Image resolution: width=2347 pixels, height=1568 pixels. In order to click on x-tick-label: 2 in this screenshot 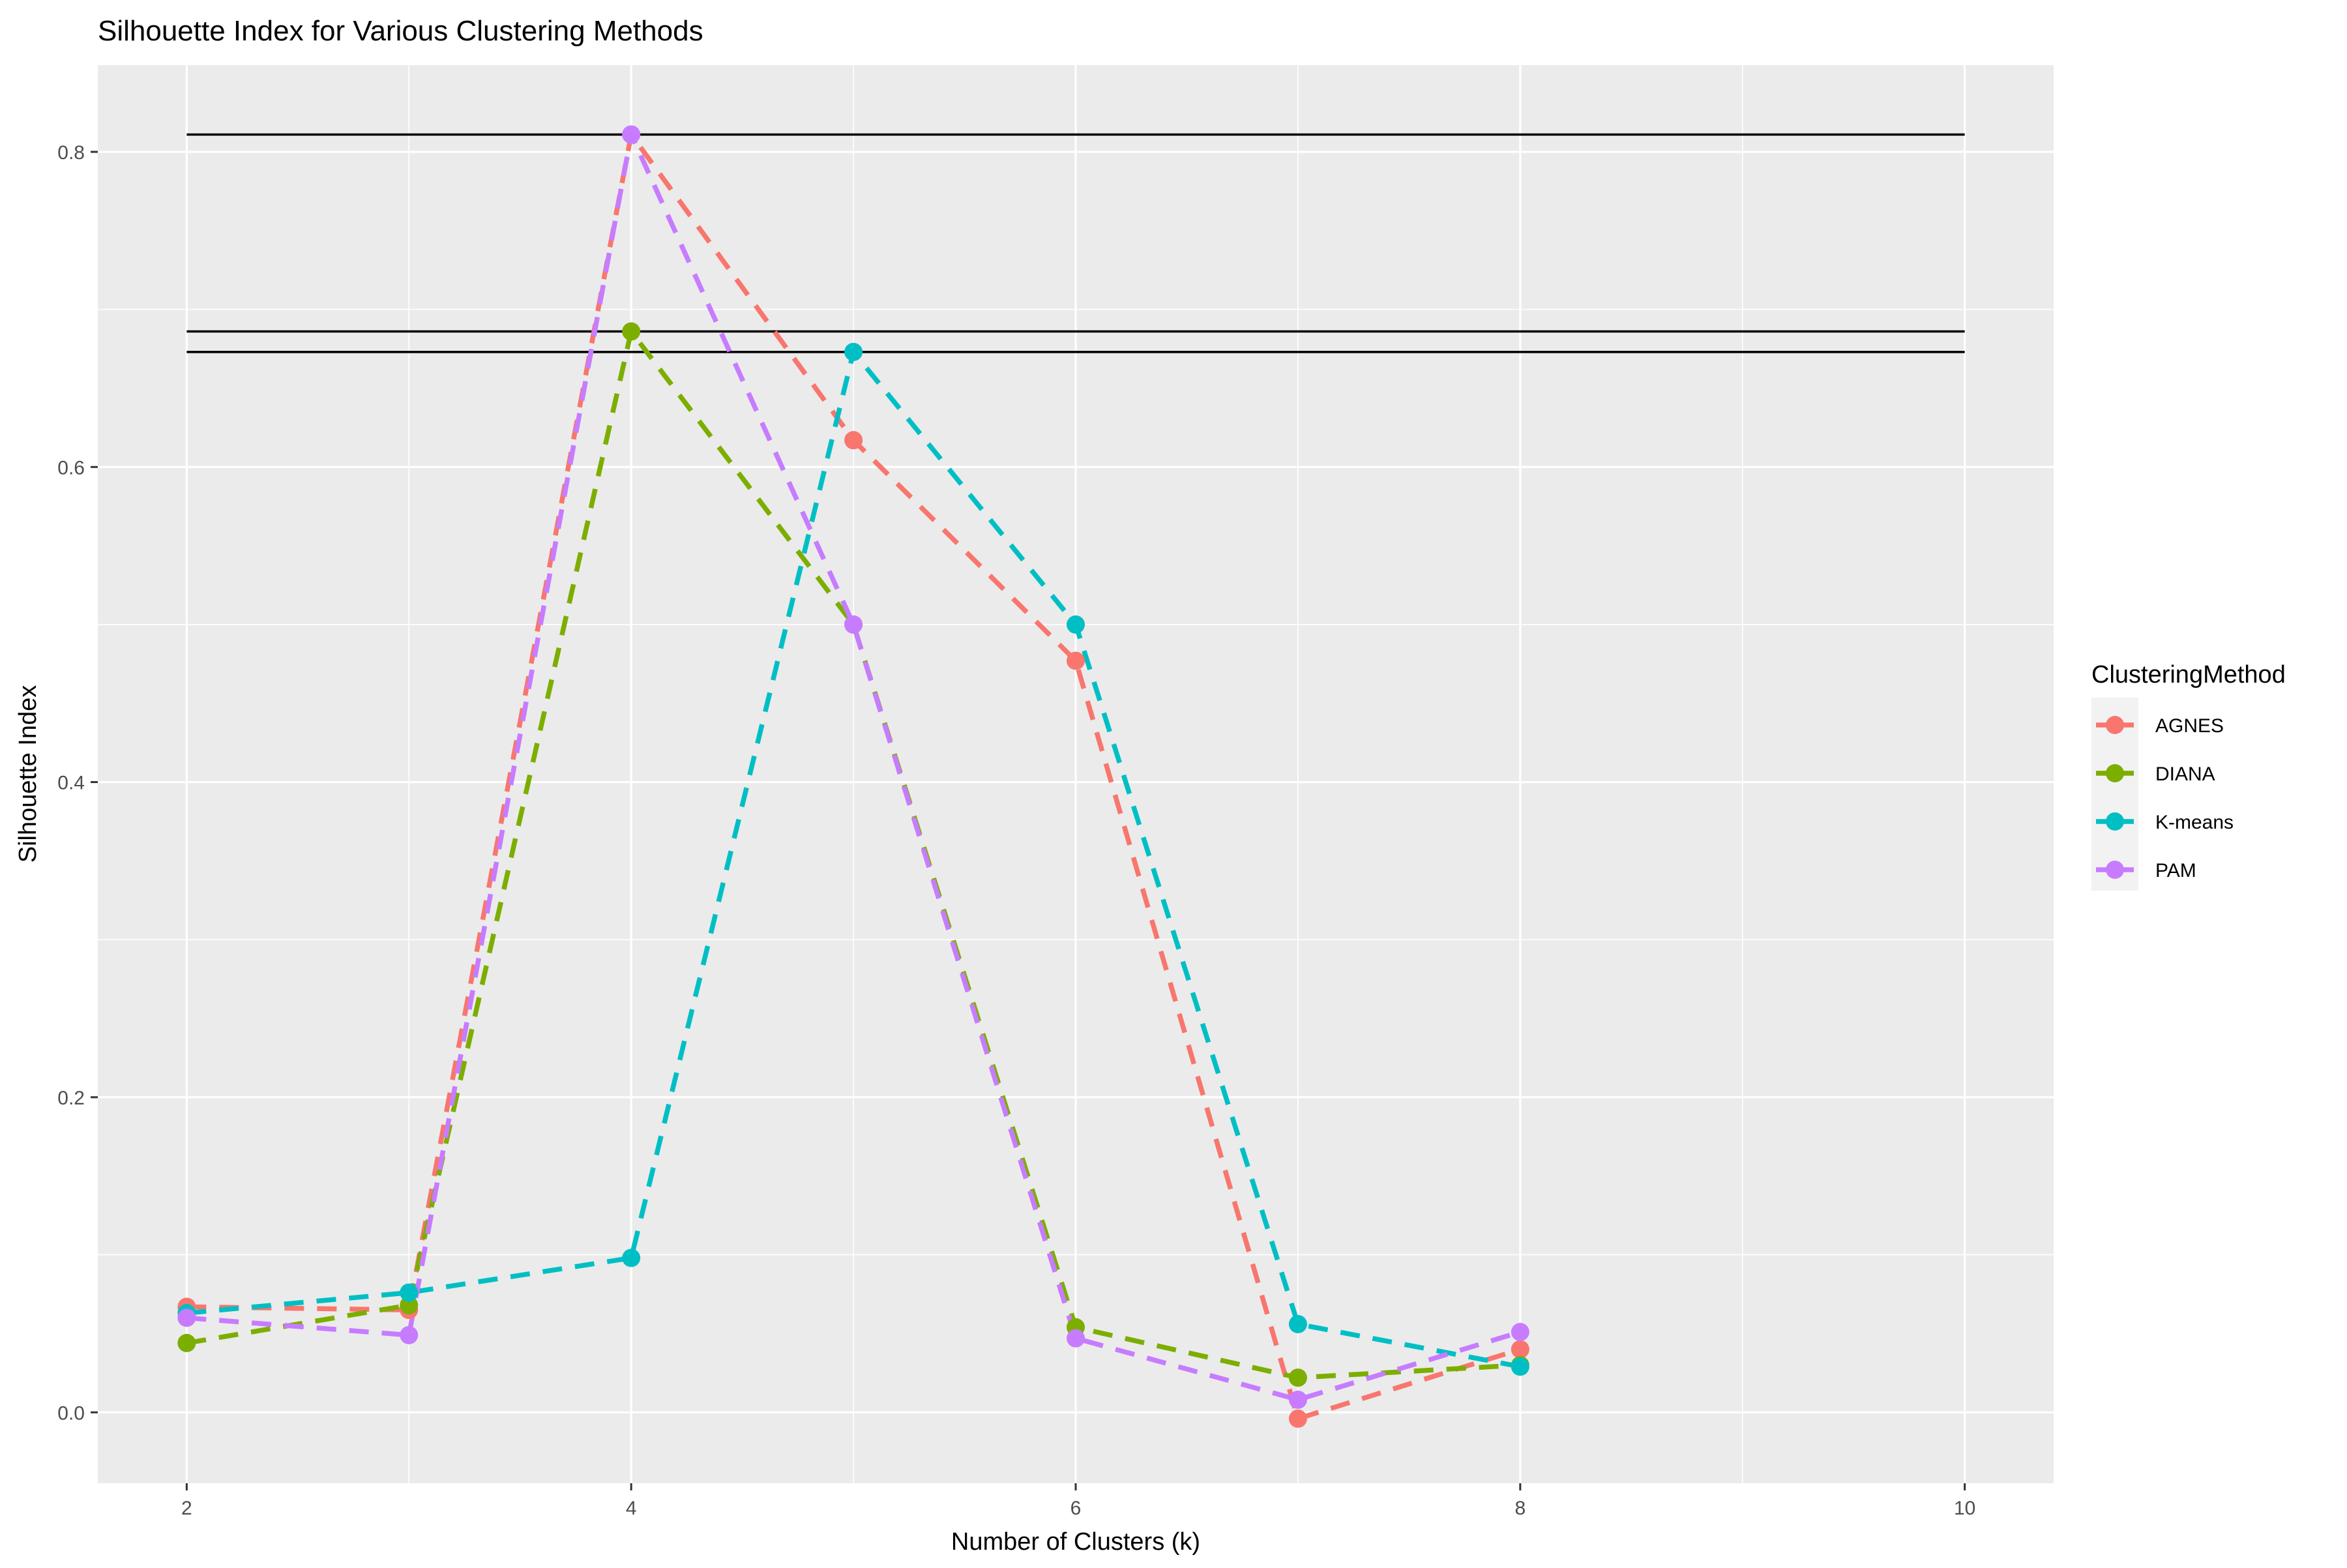, I will do `click(186, 1508)`.